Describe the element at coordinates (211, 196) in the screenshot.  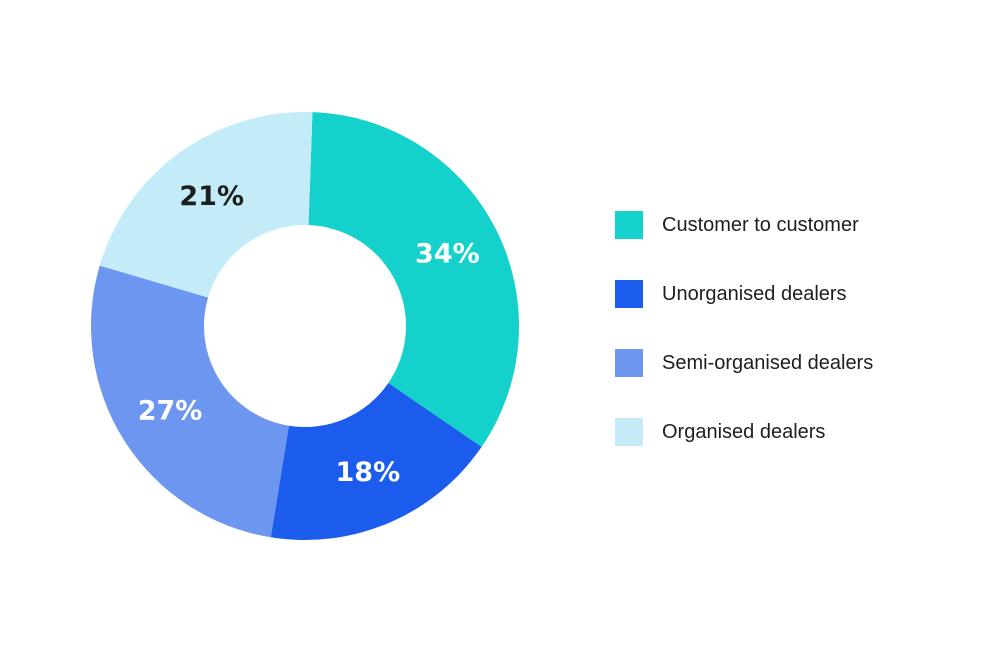
I see `slice-label-organised-dealers: 21%` at that location.